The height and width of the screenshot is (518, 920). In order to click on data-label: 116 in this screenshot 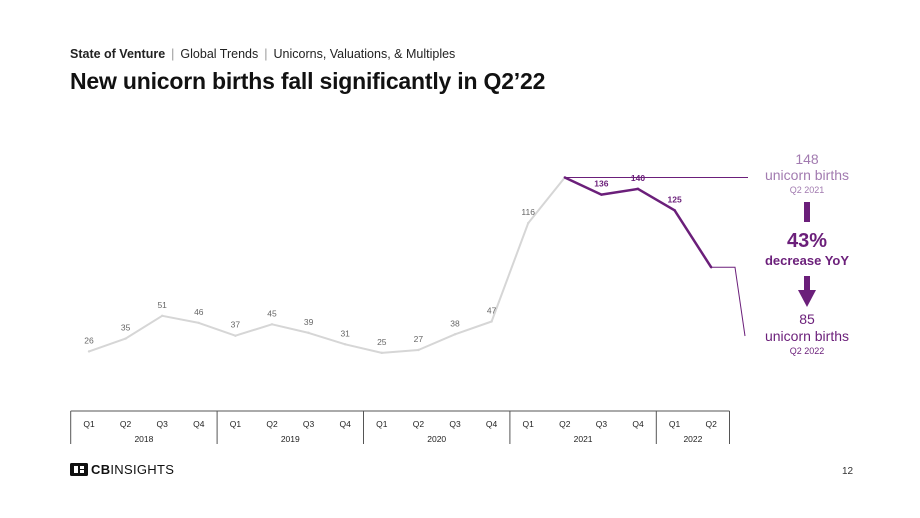, I will do `click(528, 212)`.